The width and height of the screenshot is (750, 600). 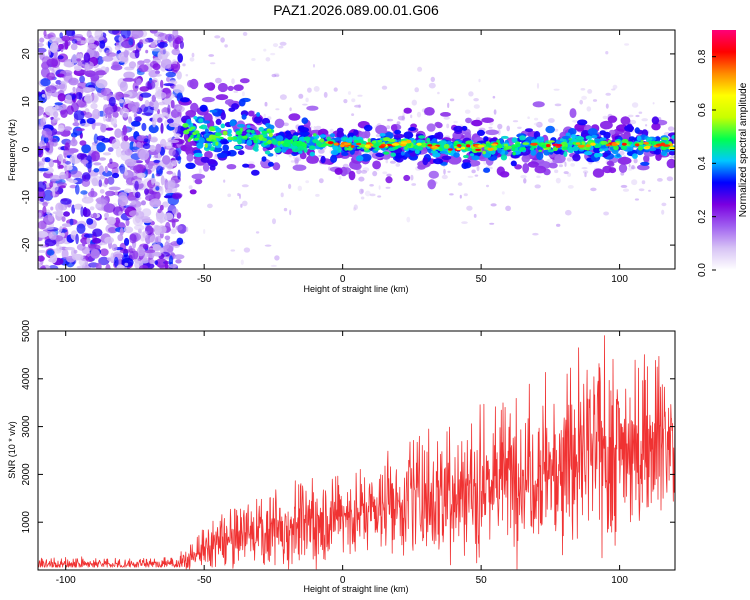 I want to click on spectrogram-y-label: Frequency (Hz), so click(x=12, y=150).